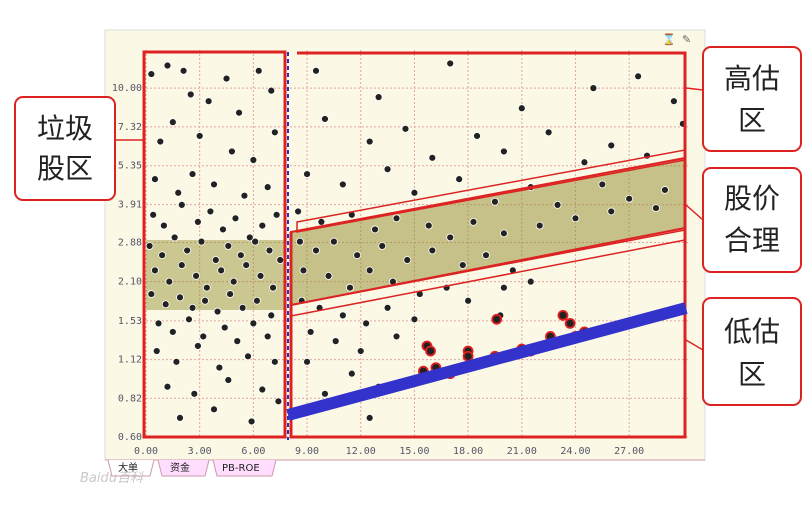 The width and height of the screenshot is (806, 509). What do you see at coordinates (752, 374) in the screenshot?
I see `annotation: 区` at bounding box center [752, 374].